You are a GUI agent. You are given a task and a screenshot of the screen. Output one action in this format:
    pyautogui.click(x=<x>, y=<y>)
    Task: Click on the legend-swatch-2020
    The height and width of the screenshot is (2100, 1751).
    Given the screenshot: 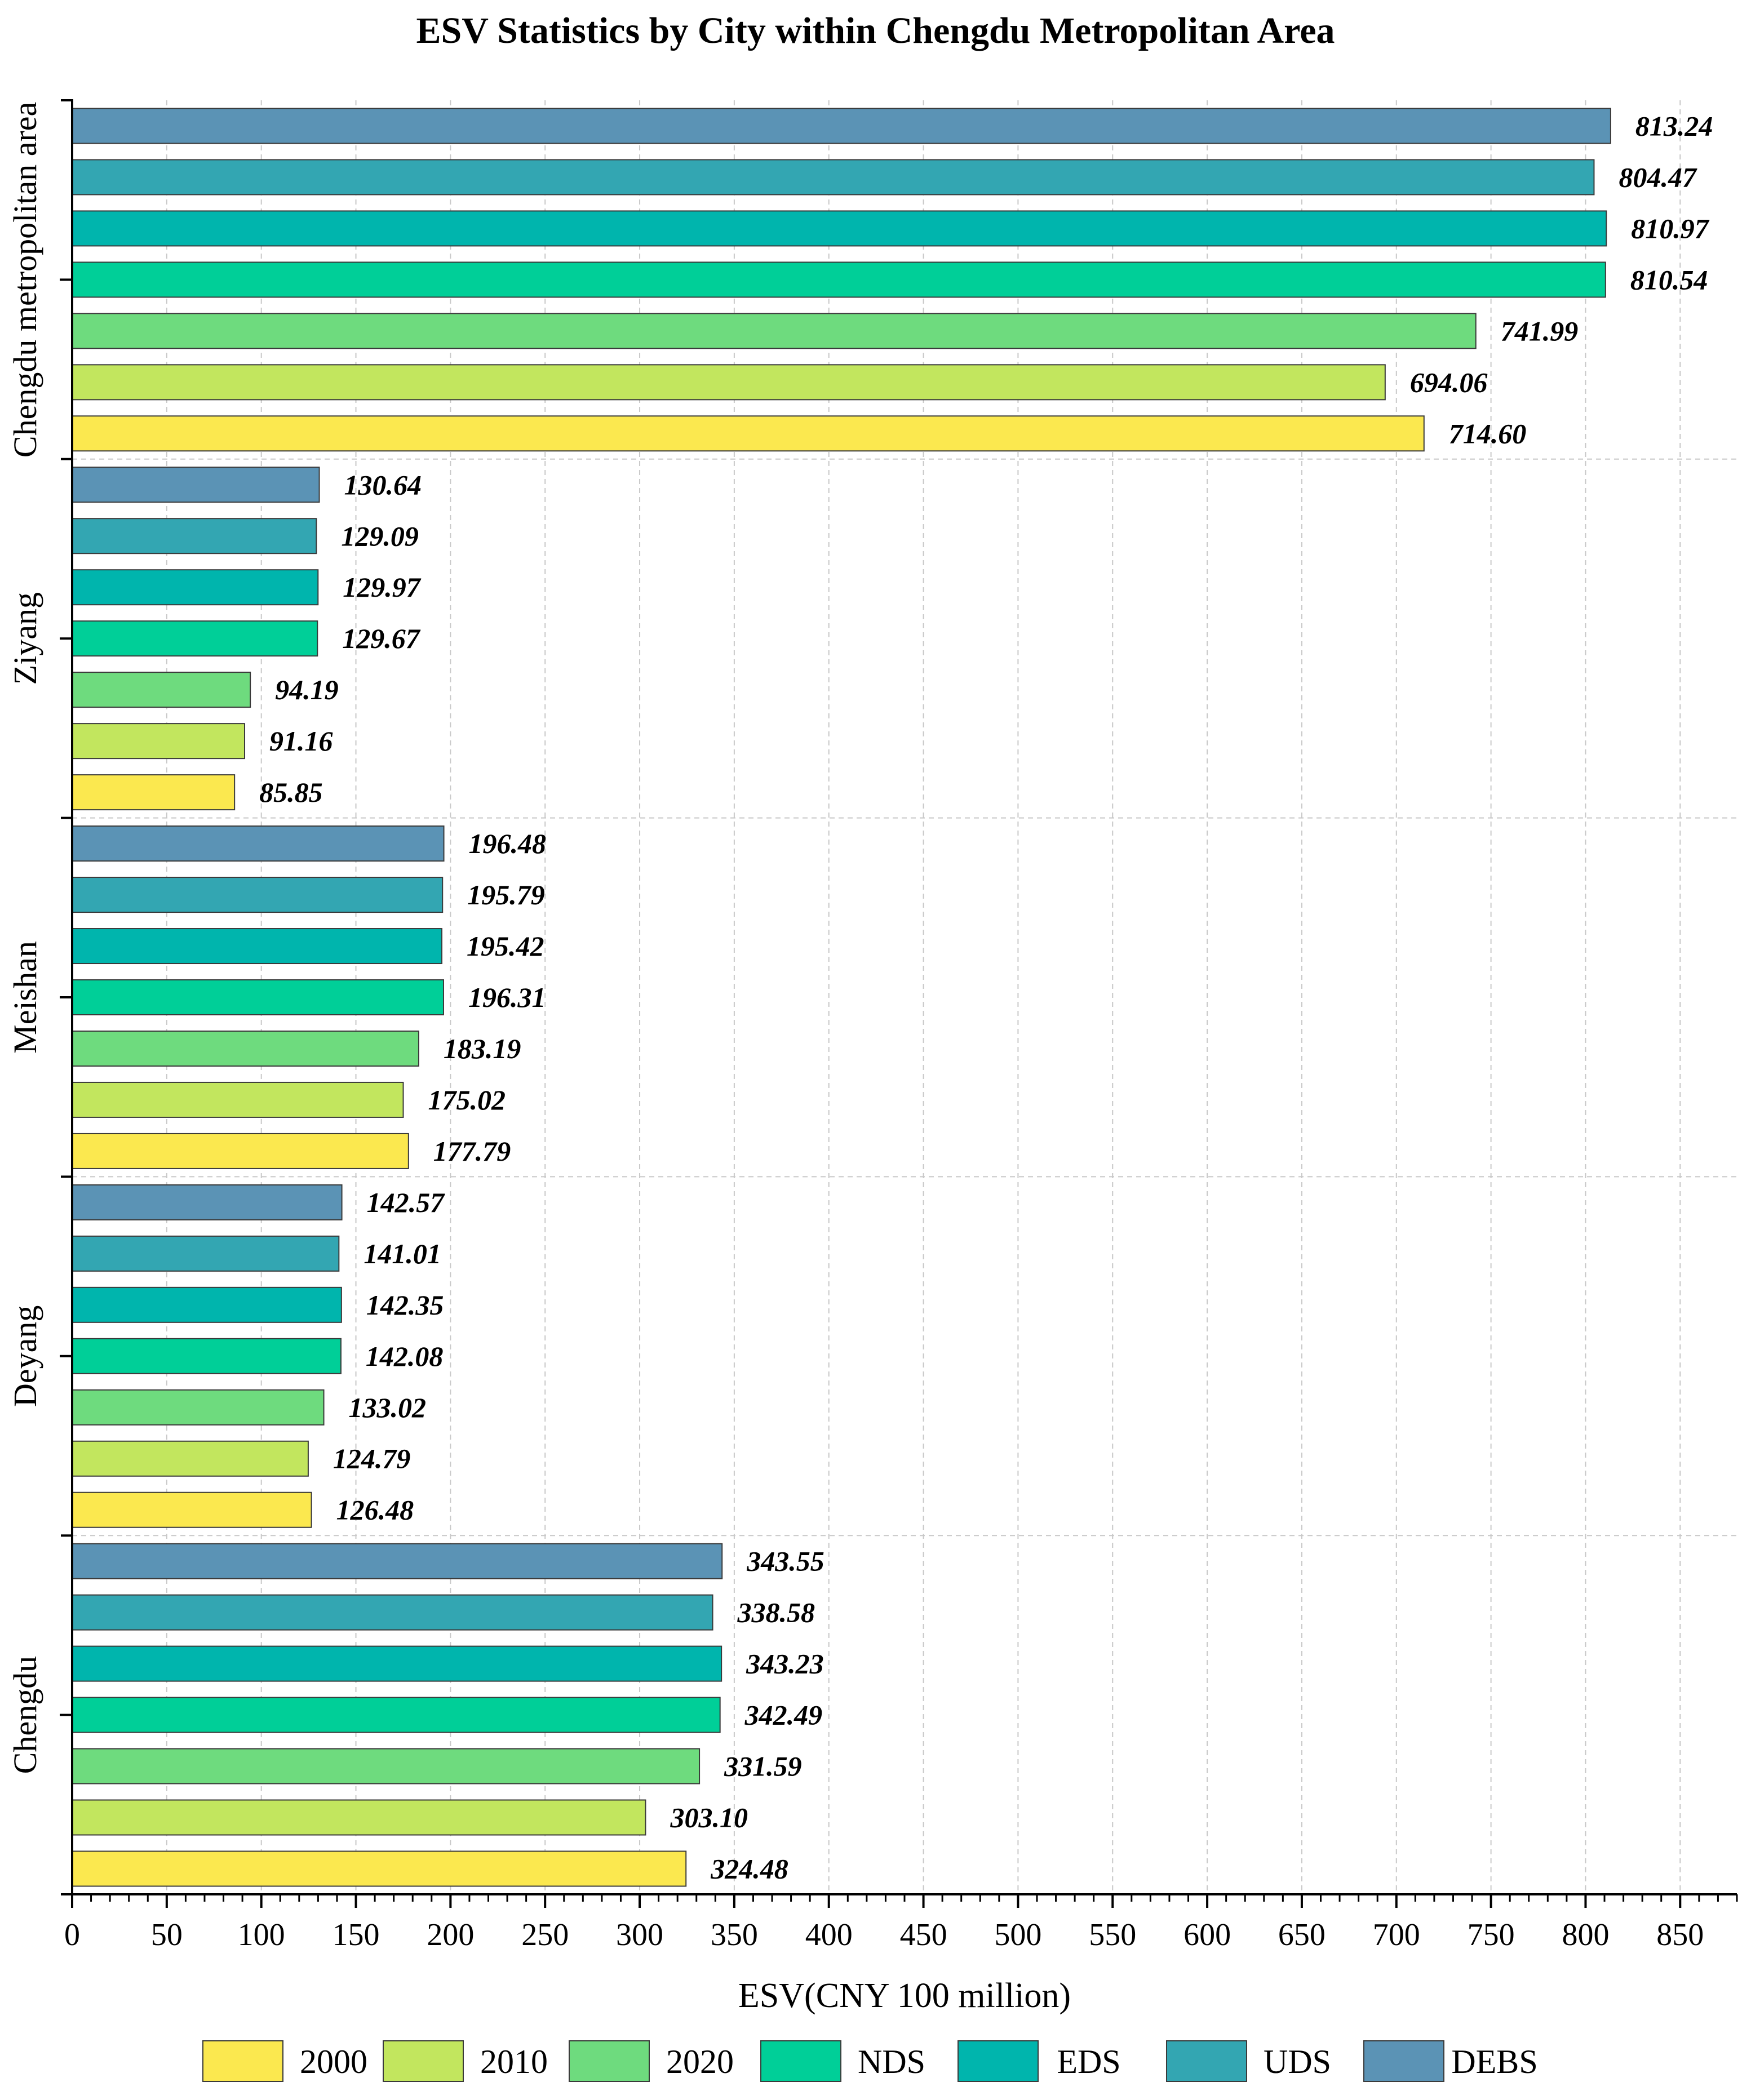 What is the action you would take?
    pyautogui.click(x=609, y=2061)
    